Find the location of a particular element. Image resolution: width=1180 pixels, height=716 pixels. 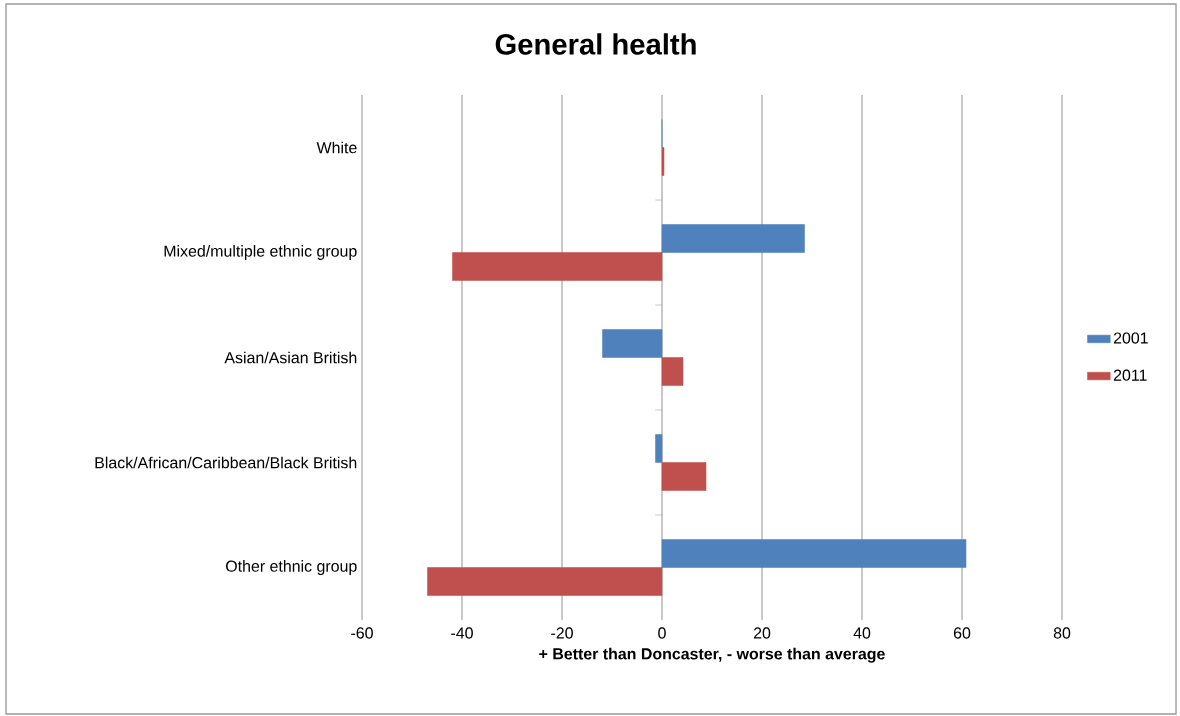

x-tick-label: -40 is located at coordinates (462, 633).